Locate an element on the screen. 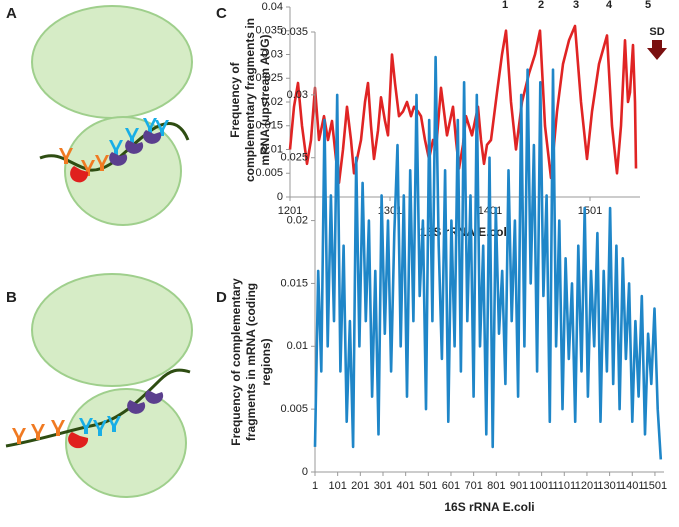 The image size is (679, 527). y-axis-label: regions) is located at coordinates (266, 361).